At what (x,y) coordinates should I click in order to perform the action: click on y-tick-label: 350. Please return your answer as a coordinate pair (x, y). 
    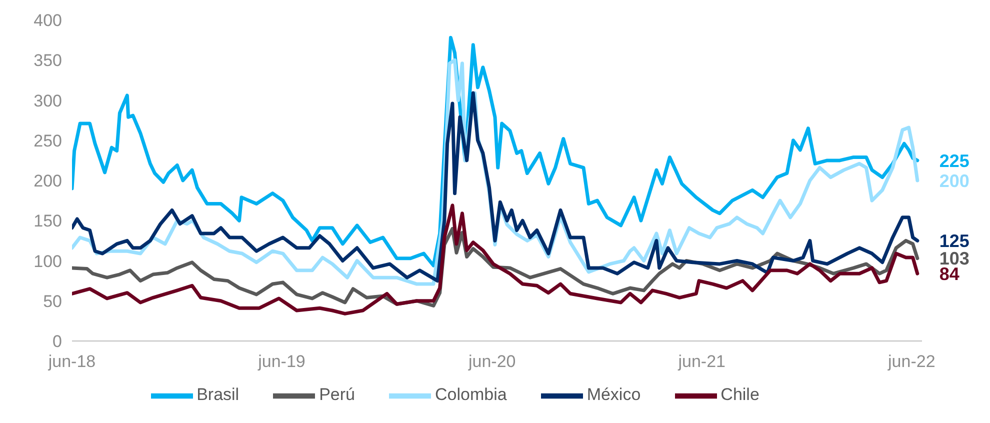
    Looking at the image, I should click on (48, 60).